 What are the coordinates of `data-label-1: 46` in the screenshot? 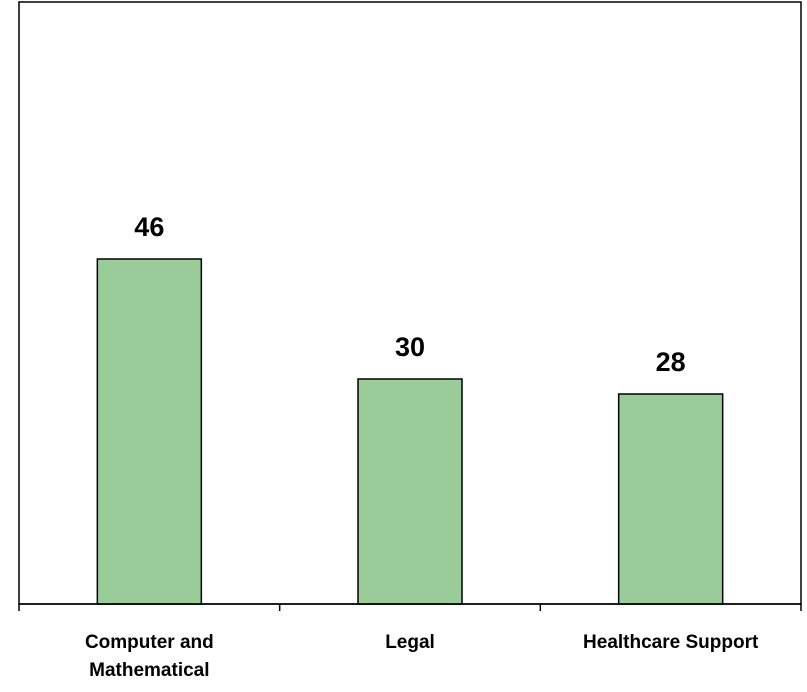 It's located at (149, 227).